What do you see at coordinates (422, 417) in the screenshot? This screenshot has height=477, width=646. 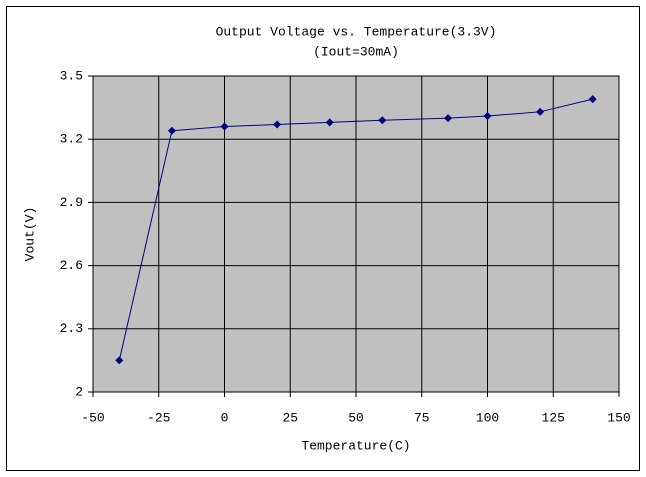 I see `x-tick-label: 75` at bounding box center [422, 417].